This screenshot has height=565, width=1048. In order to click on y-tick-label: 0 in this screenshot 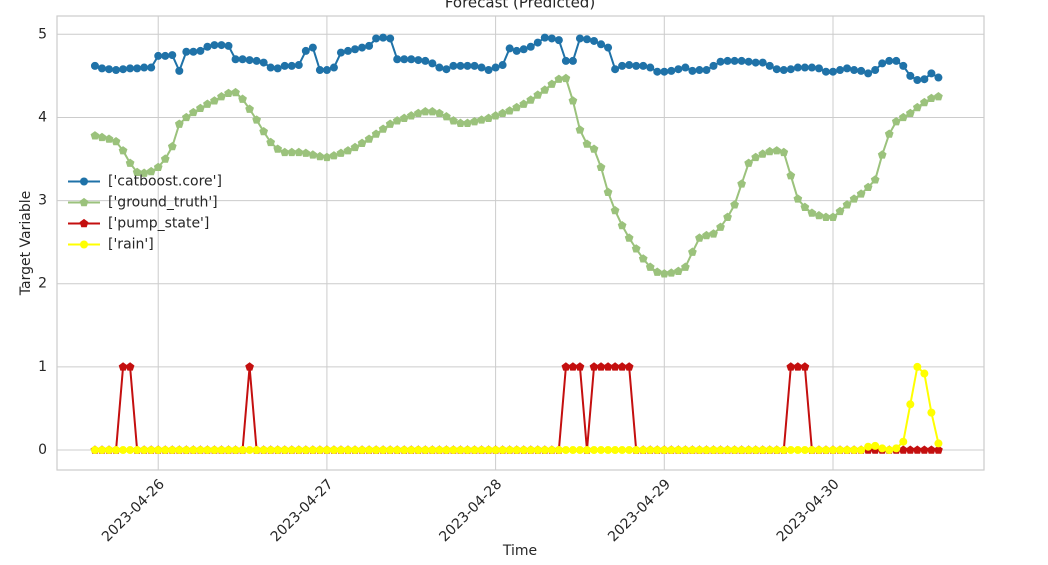, I will do `click(42, 450)`.